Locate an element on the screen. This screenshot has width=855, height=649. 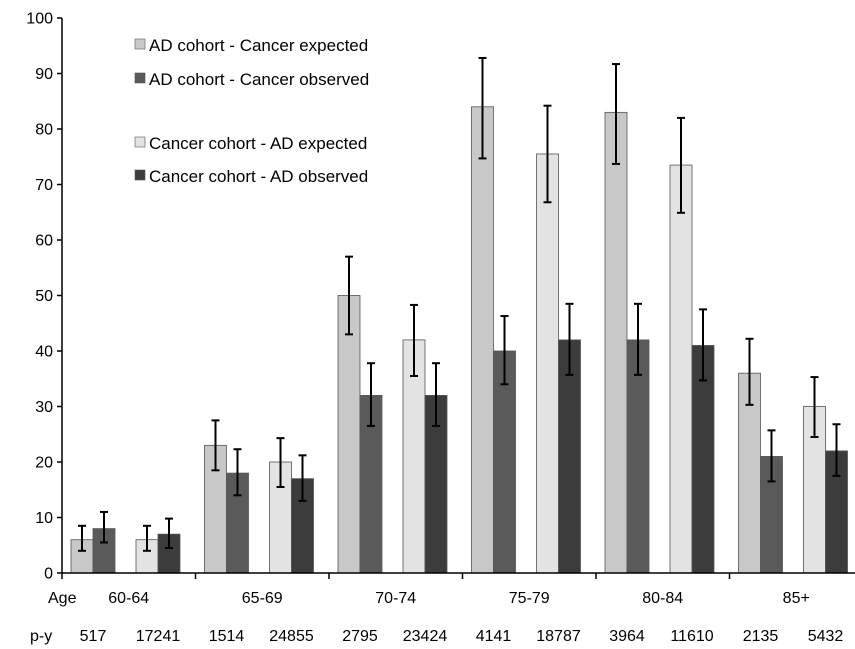
legend-label: Cancer cohort - AD observed is located at coordinates (258, 176).